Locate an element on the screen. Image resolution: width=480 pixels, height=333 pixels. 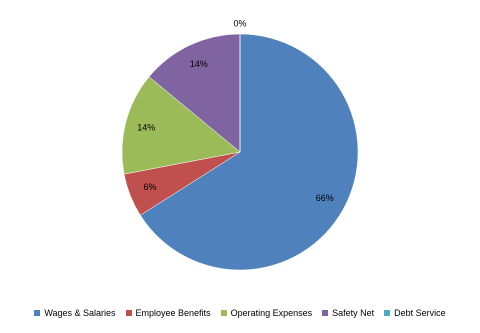
legend-item: Operating Expenses is located at coordinates (266, 313).